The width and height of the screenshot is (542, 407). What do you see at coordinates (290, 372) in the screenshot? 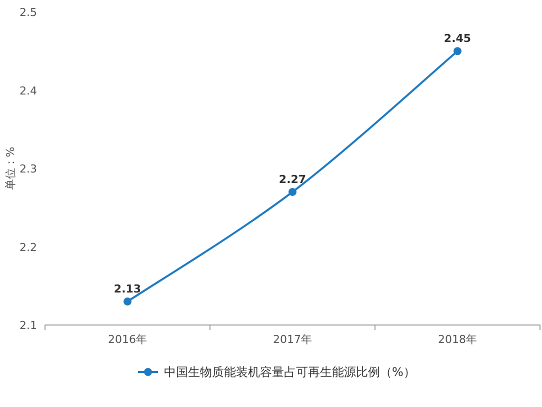
I see `legend-label: 中国生物质能装机容量占可再生能源比例（%）` at bounding box center [290, 372].